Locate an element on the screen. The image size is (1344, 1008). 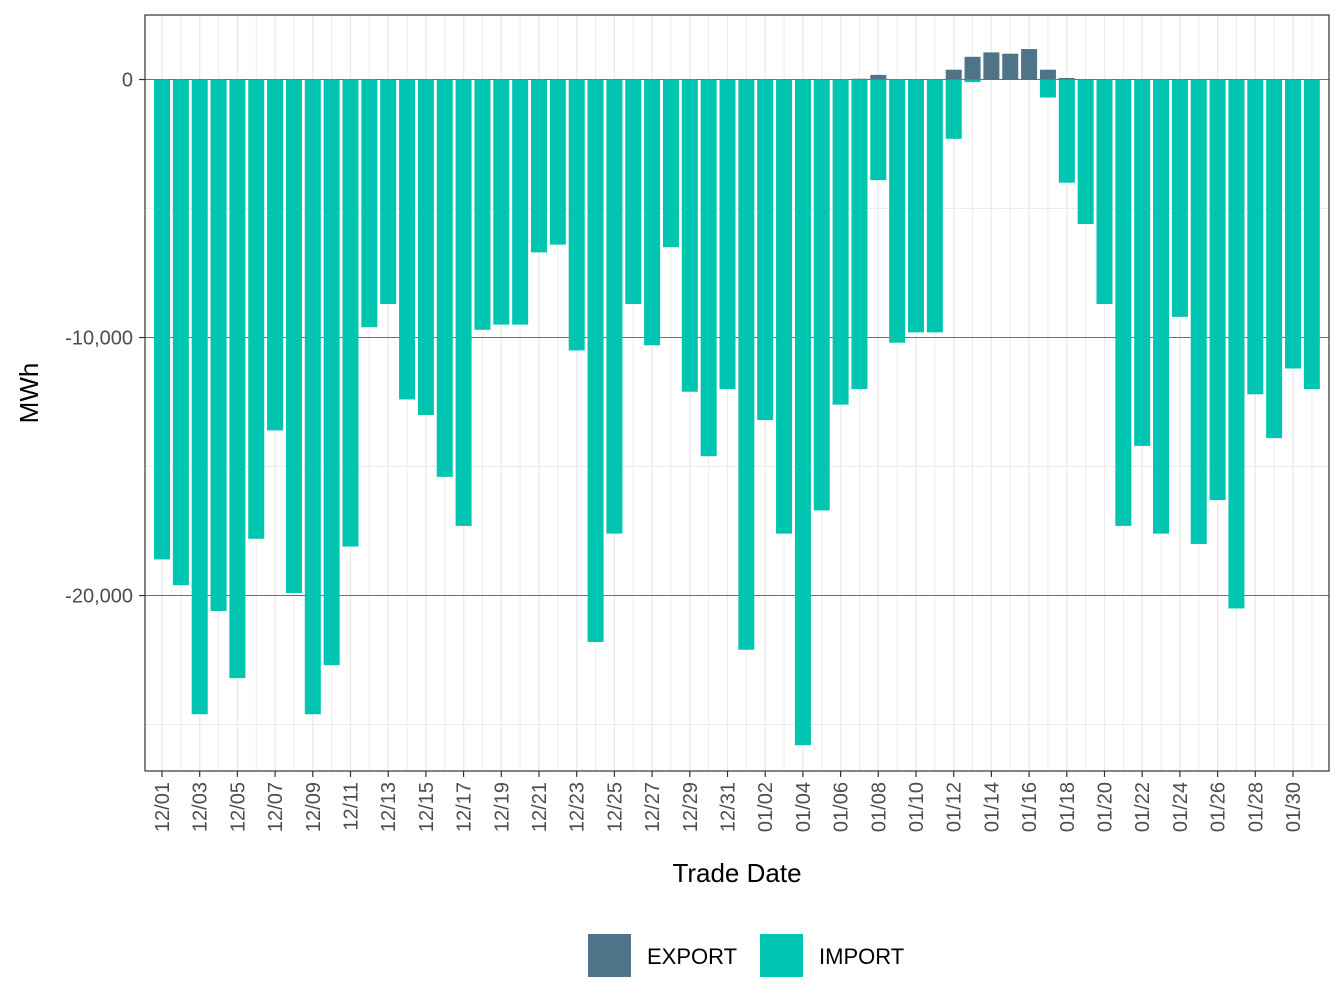
y-axis-title: MWh is located at coordinates (29, 393).